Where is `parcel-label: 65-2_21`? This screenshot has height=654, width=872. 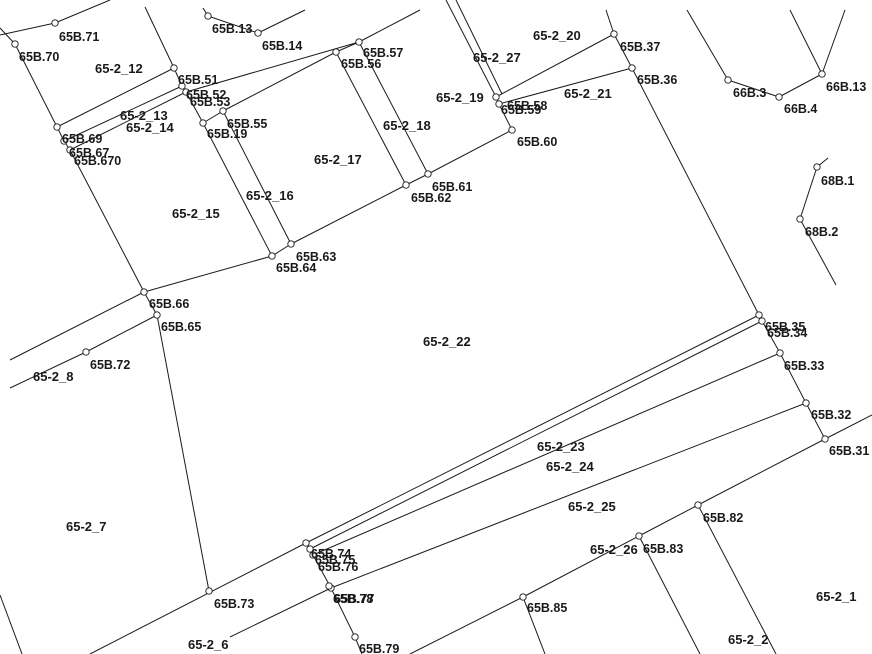
parcel-label: 65-2_21 is located at coordinates (588, 93).